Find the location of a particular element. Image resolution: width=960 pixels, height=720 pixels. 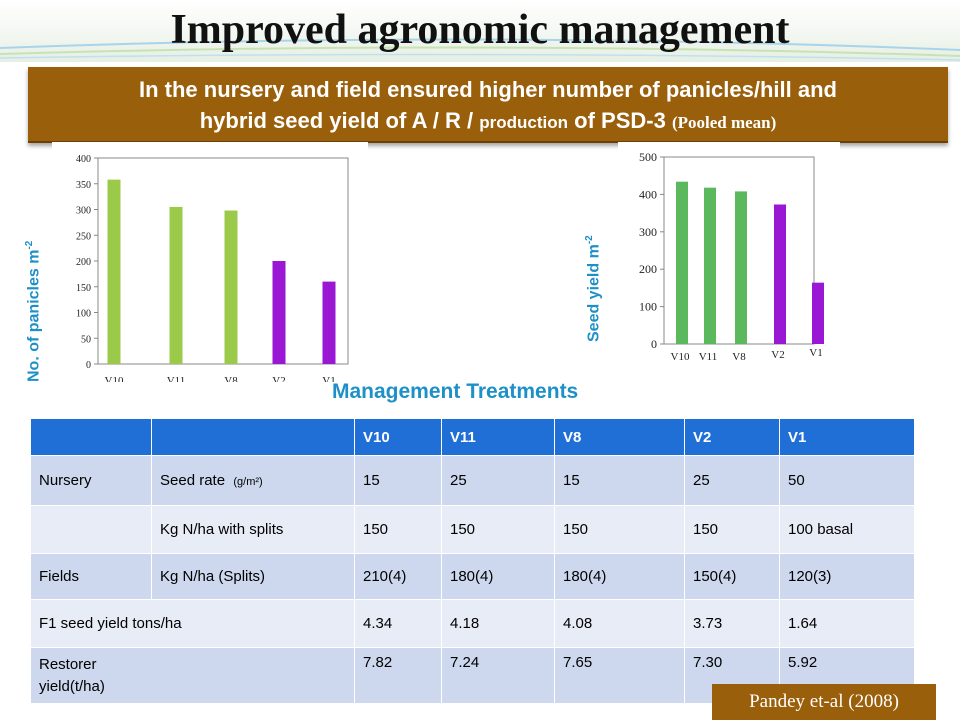

table-cell: Seed rate (g/m²) is located at coordinates (253, 480).